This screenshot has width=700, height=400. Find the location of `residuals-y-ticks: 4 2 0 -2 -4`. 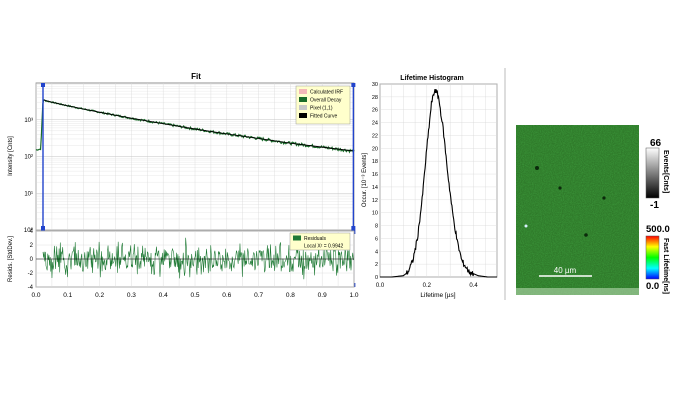

residuals-y-ticks: 4 2 0 -2 -4 is located at coordinates (31, 260).